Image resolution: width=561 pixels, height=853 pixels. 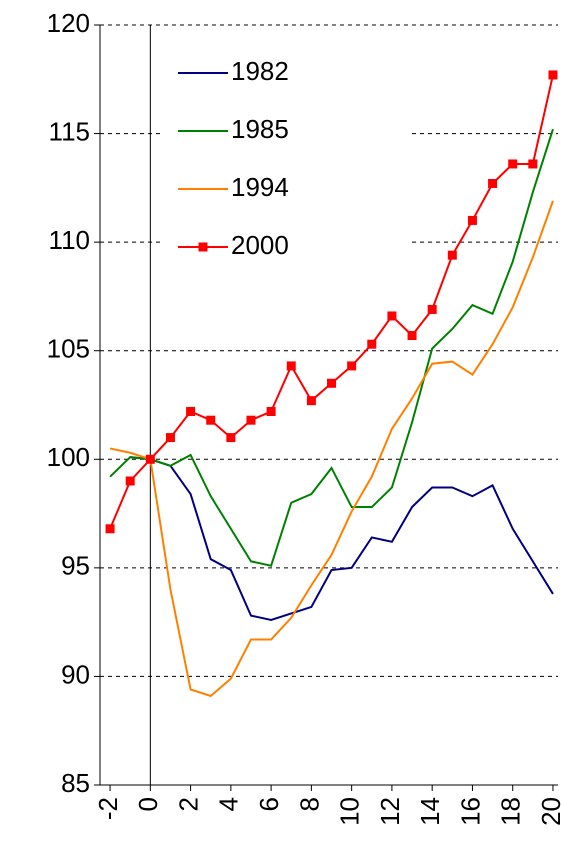 What do you see at coordinates (260, 129) in the screenshot?
I see `legend-label: 1985` at bounding box center [260, 129].